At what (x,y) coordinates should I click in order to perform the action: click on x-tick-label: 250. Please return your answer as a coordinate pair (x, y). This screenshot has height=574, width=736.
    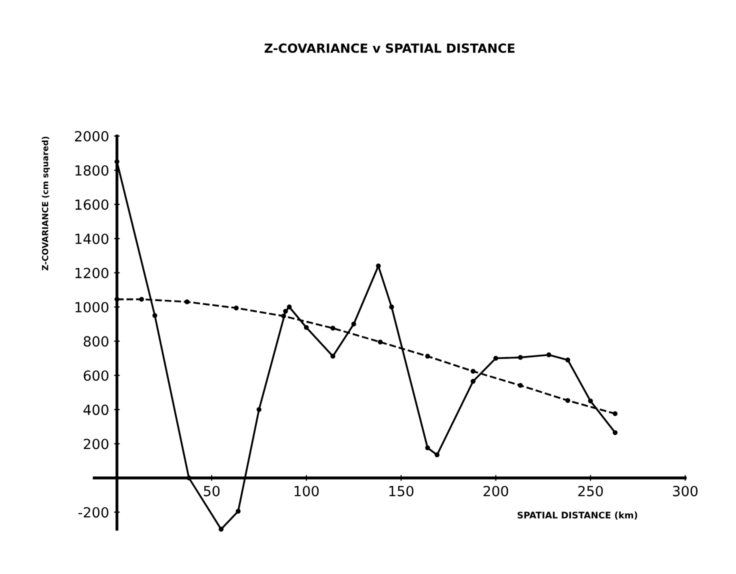
    Looking at the image, I should click on (590, 491).